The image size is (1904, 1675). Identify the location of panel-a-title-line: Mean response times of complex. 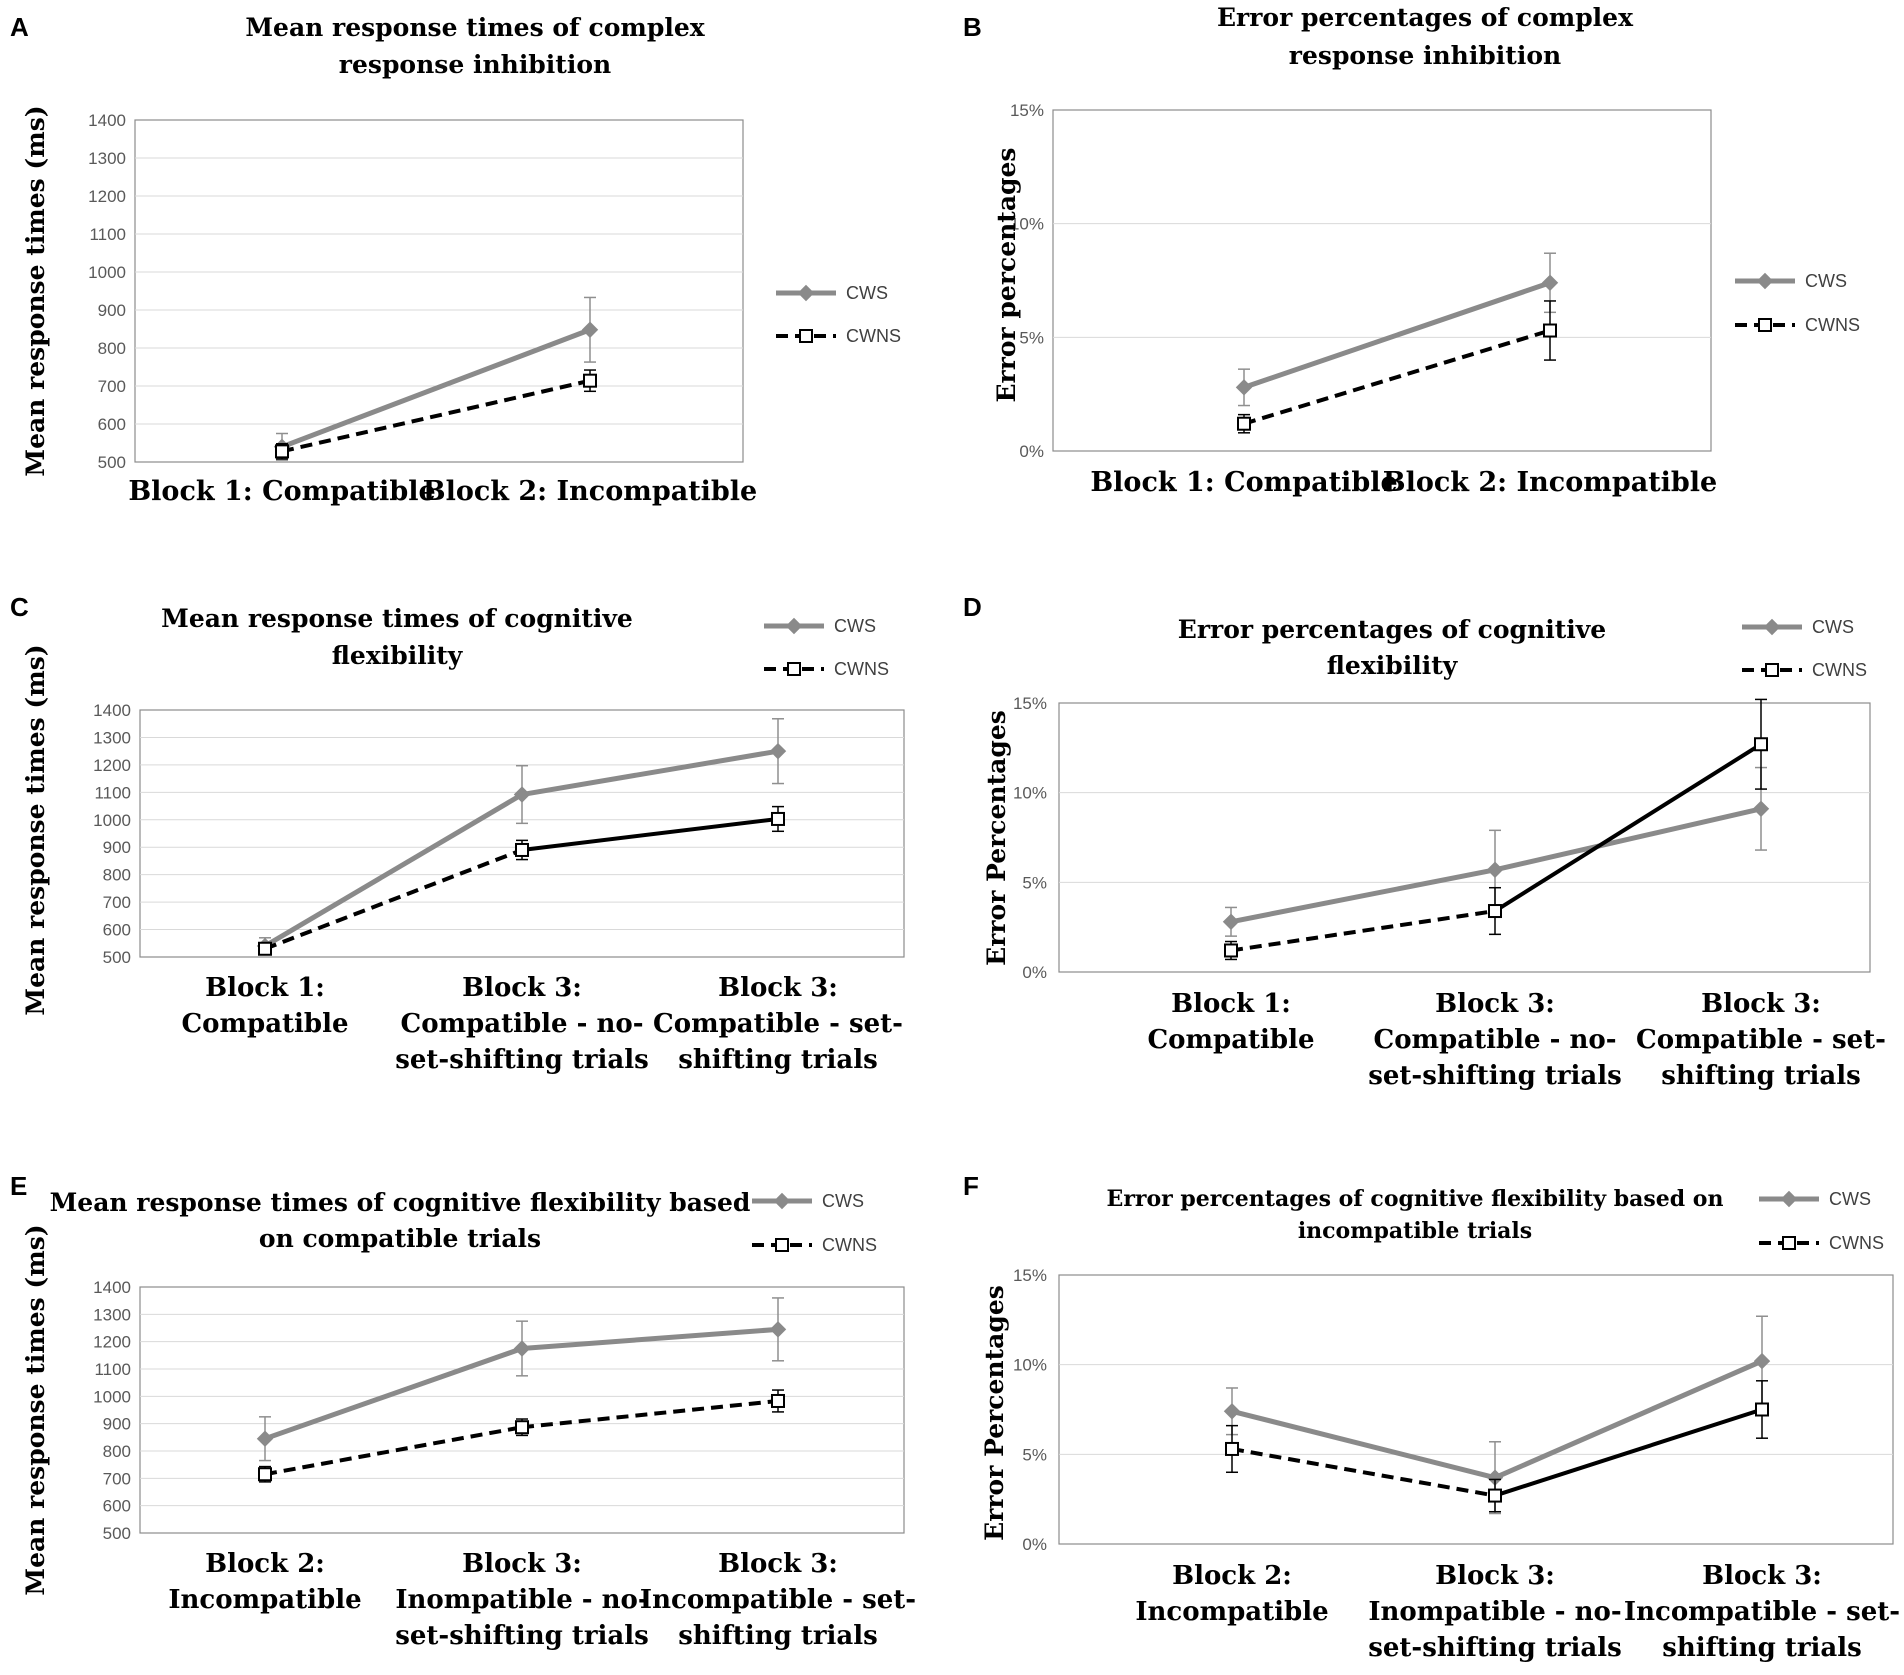
(475, 27).